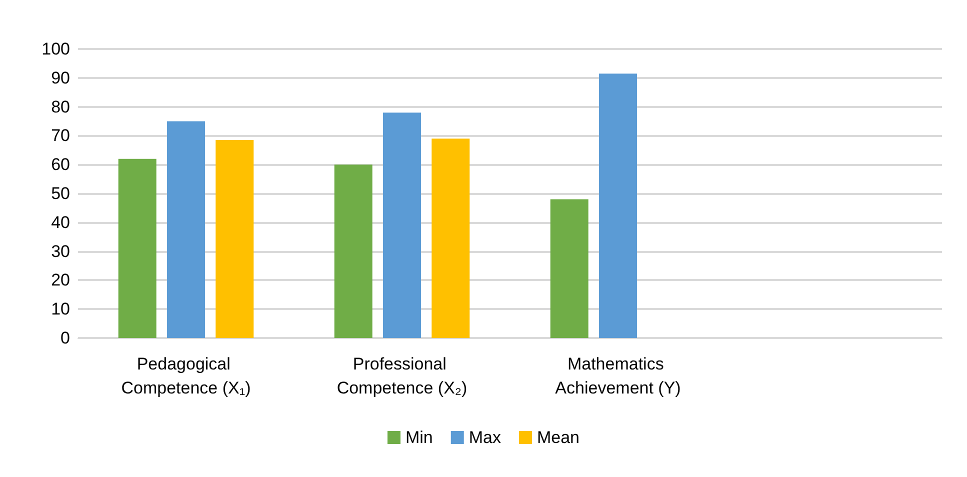 This screenshot has width=967, height=477. Describe the element at coordinates (60, 193) in the screenshot. I see `y-tick-label: 50` at that location.